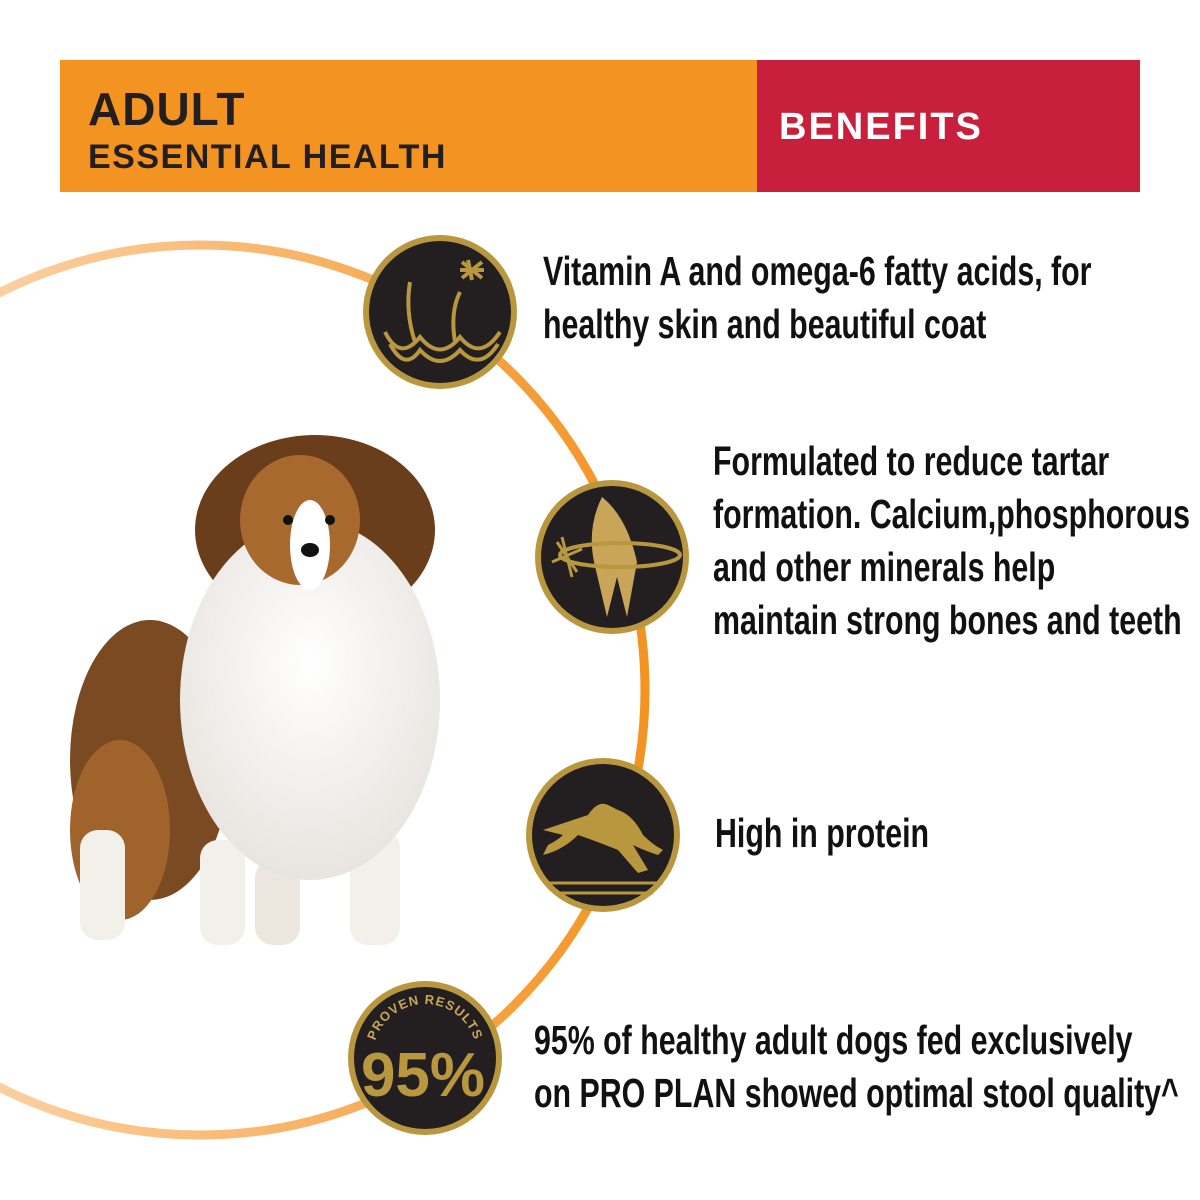 This screenshot has width=1200, height=1200. I want to click on text-line: Vitamin A and omega-6 fatty acids, for, so click(817, 271).